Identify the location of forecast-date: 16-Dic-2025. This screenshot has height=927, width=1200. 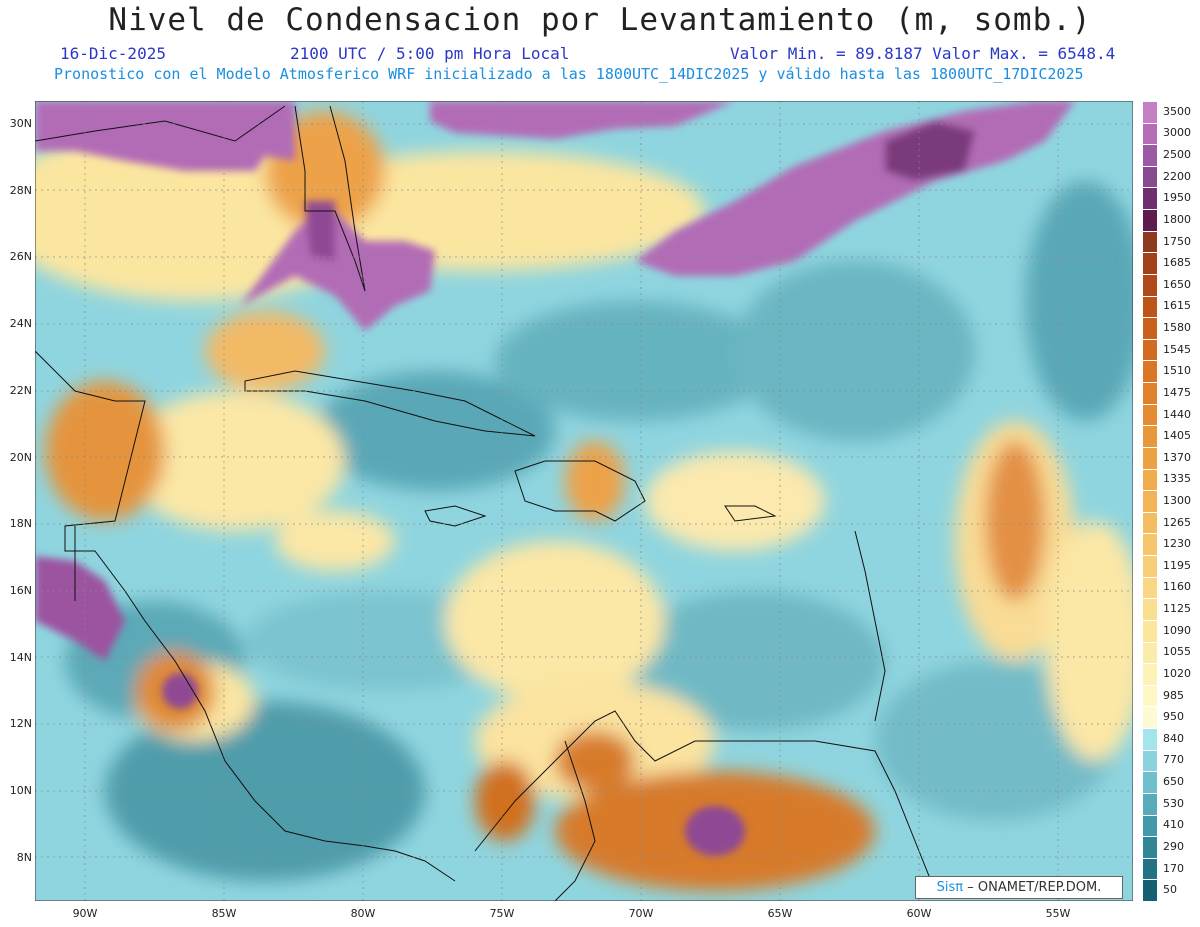
(113, 53).